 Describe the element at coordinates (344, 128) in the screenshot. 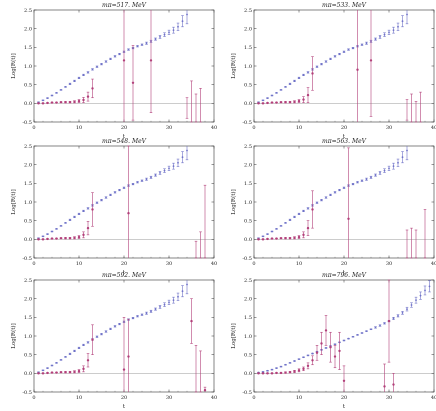

I see `x-tick-label: 20` at that location.